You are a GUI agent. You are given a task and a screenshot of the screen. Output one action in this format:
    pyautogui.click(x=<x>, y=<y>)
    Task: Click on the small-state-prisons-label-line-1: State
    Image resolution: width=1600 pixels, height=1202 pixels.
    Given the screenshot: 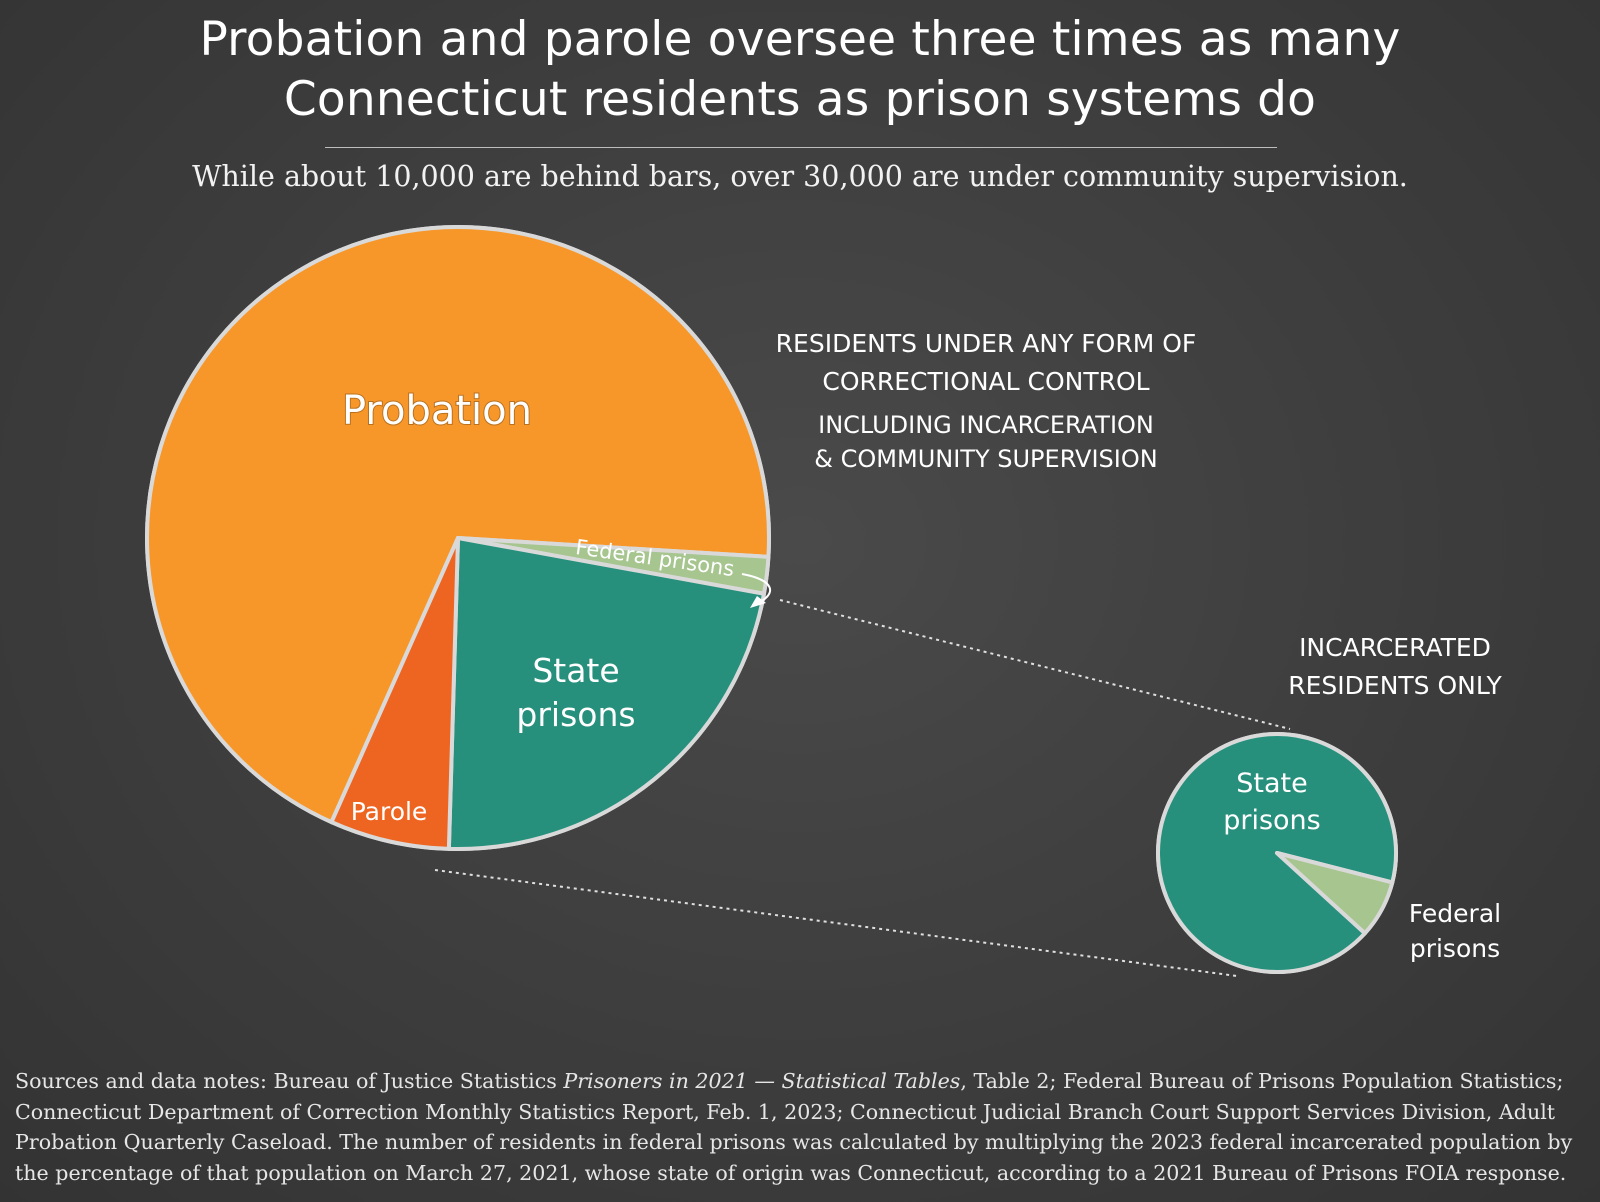 What is the action you would take?
    pyautogui.click(x=1271, y=783)
    